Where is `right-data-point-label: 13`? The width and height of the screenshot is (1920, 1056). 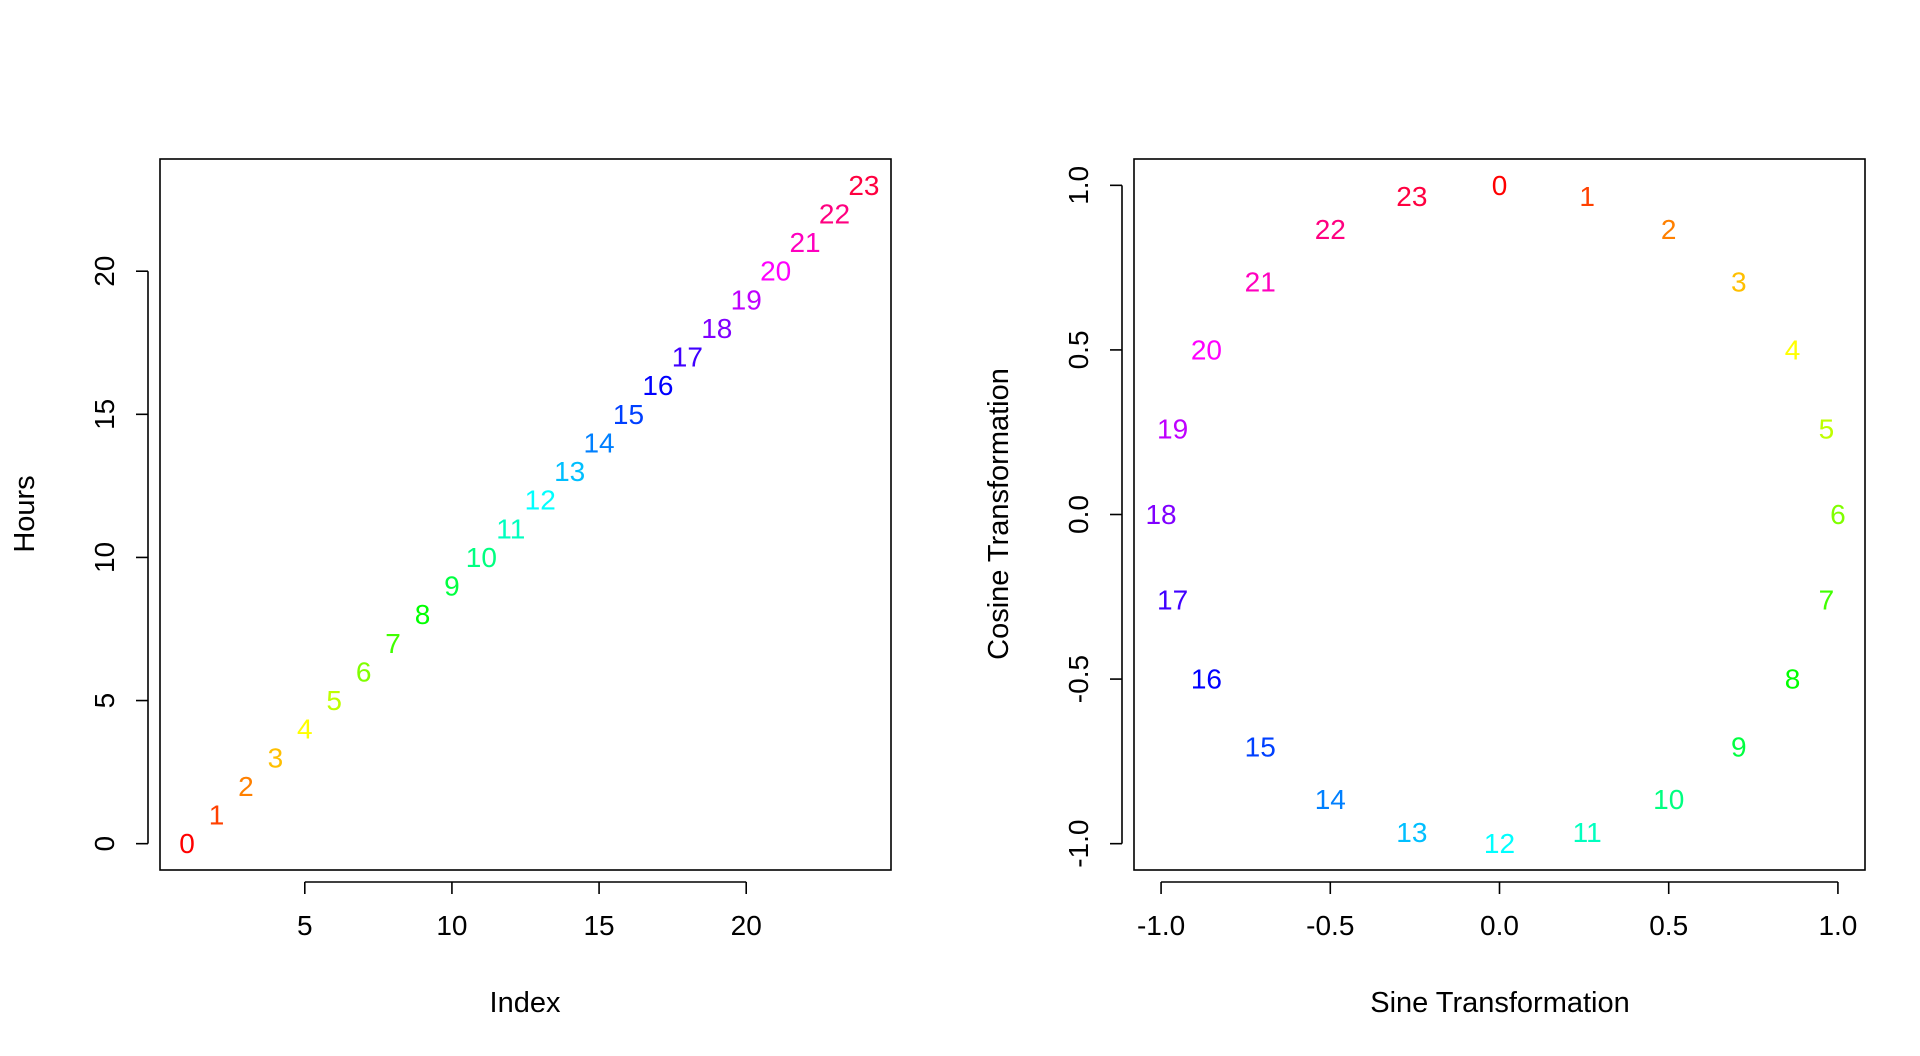
right-data-point-label: 13 is located at coordinates (1411, 832).